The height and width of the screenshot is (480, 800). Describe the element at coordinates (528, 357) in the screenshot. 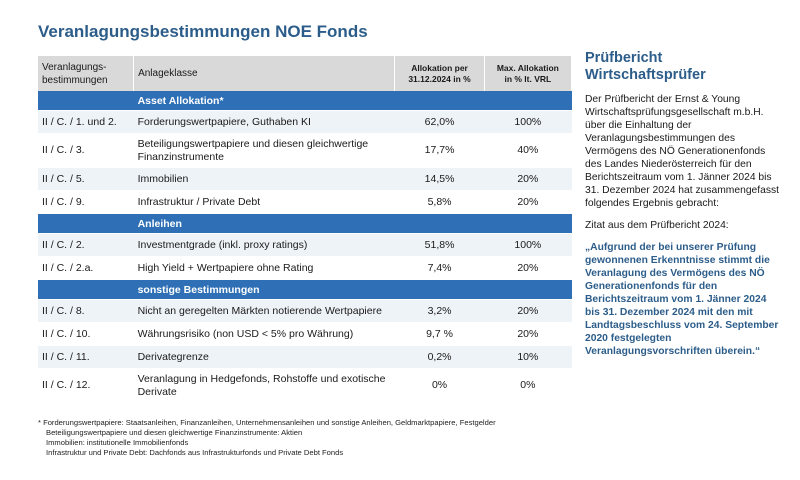

I see `cell-max-allokation: 10%` at that location.